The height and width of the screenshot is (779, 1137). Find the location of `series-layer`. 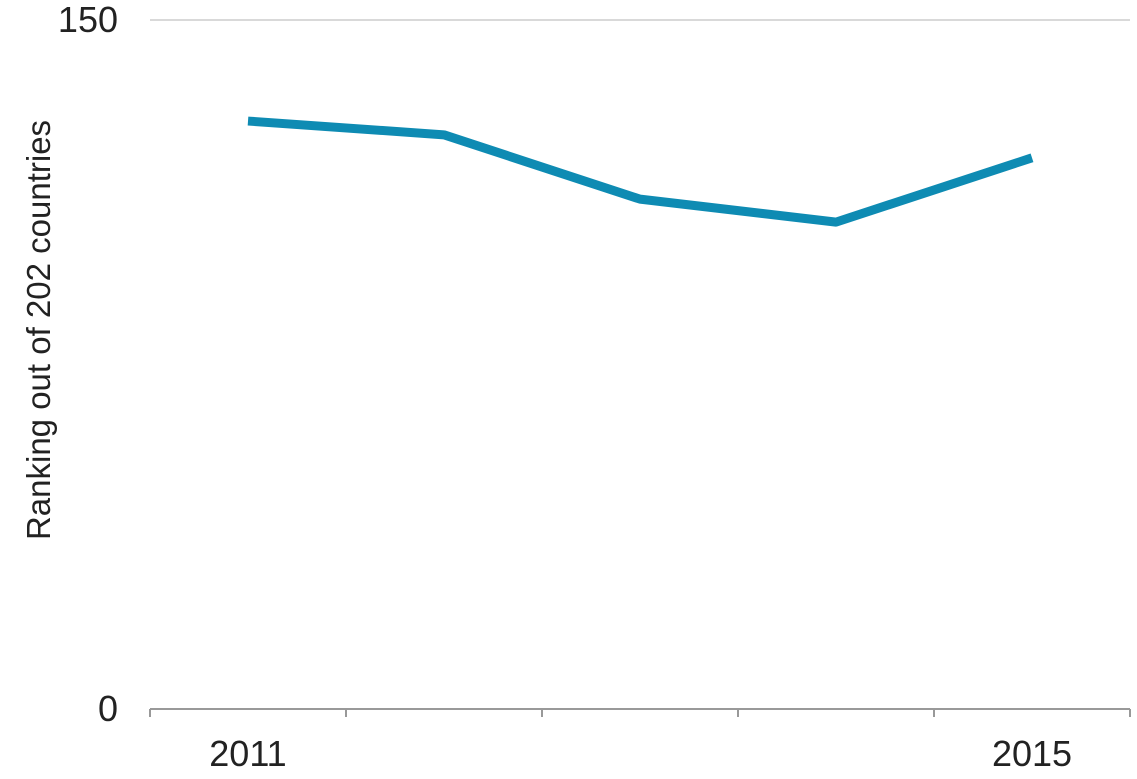

series-layer is located at coordinates (640, 171).